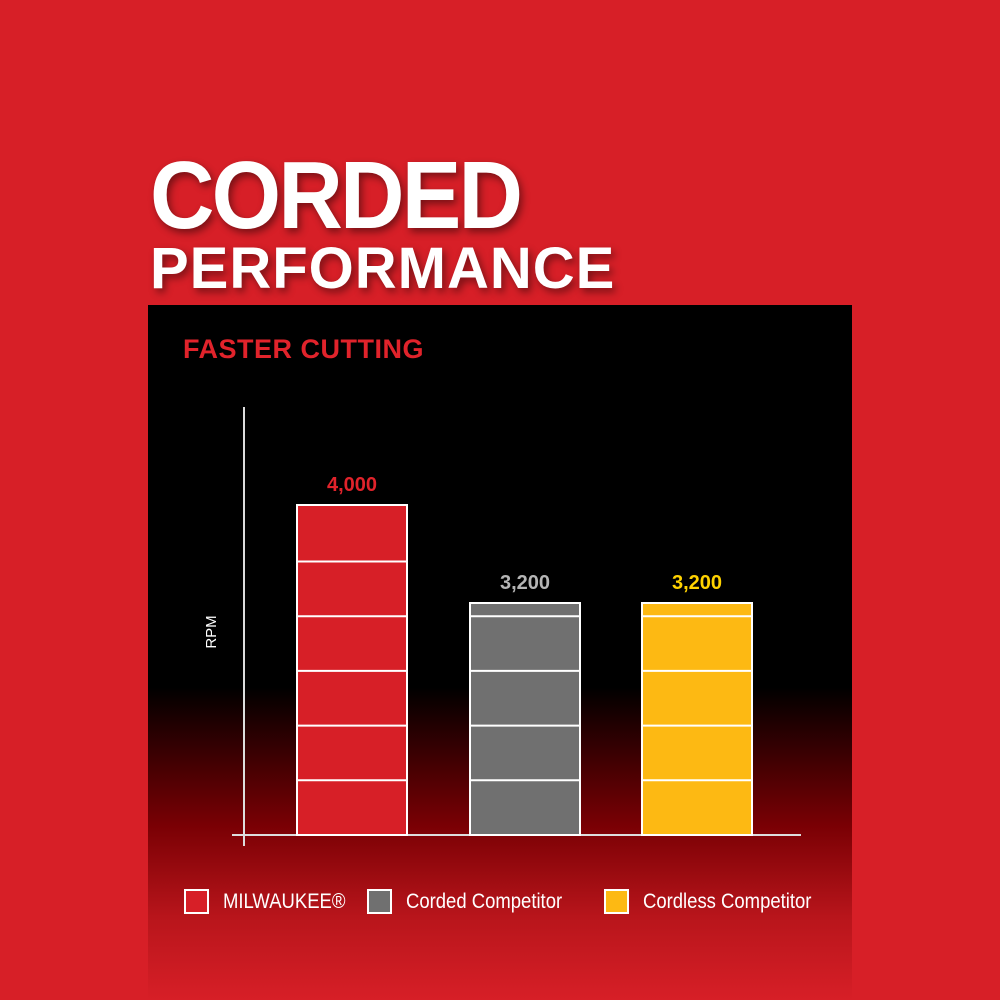  I want to click on legend-swatch-red, so click(196, 901).